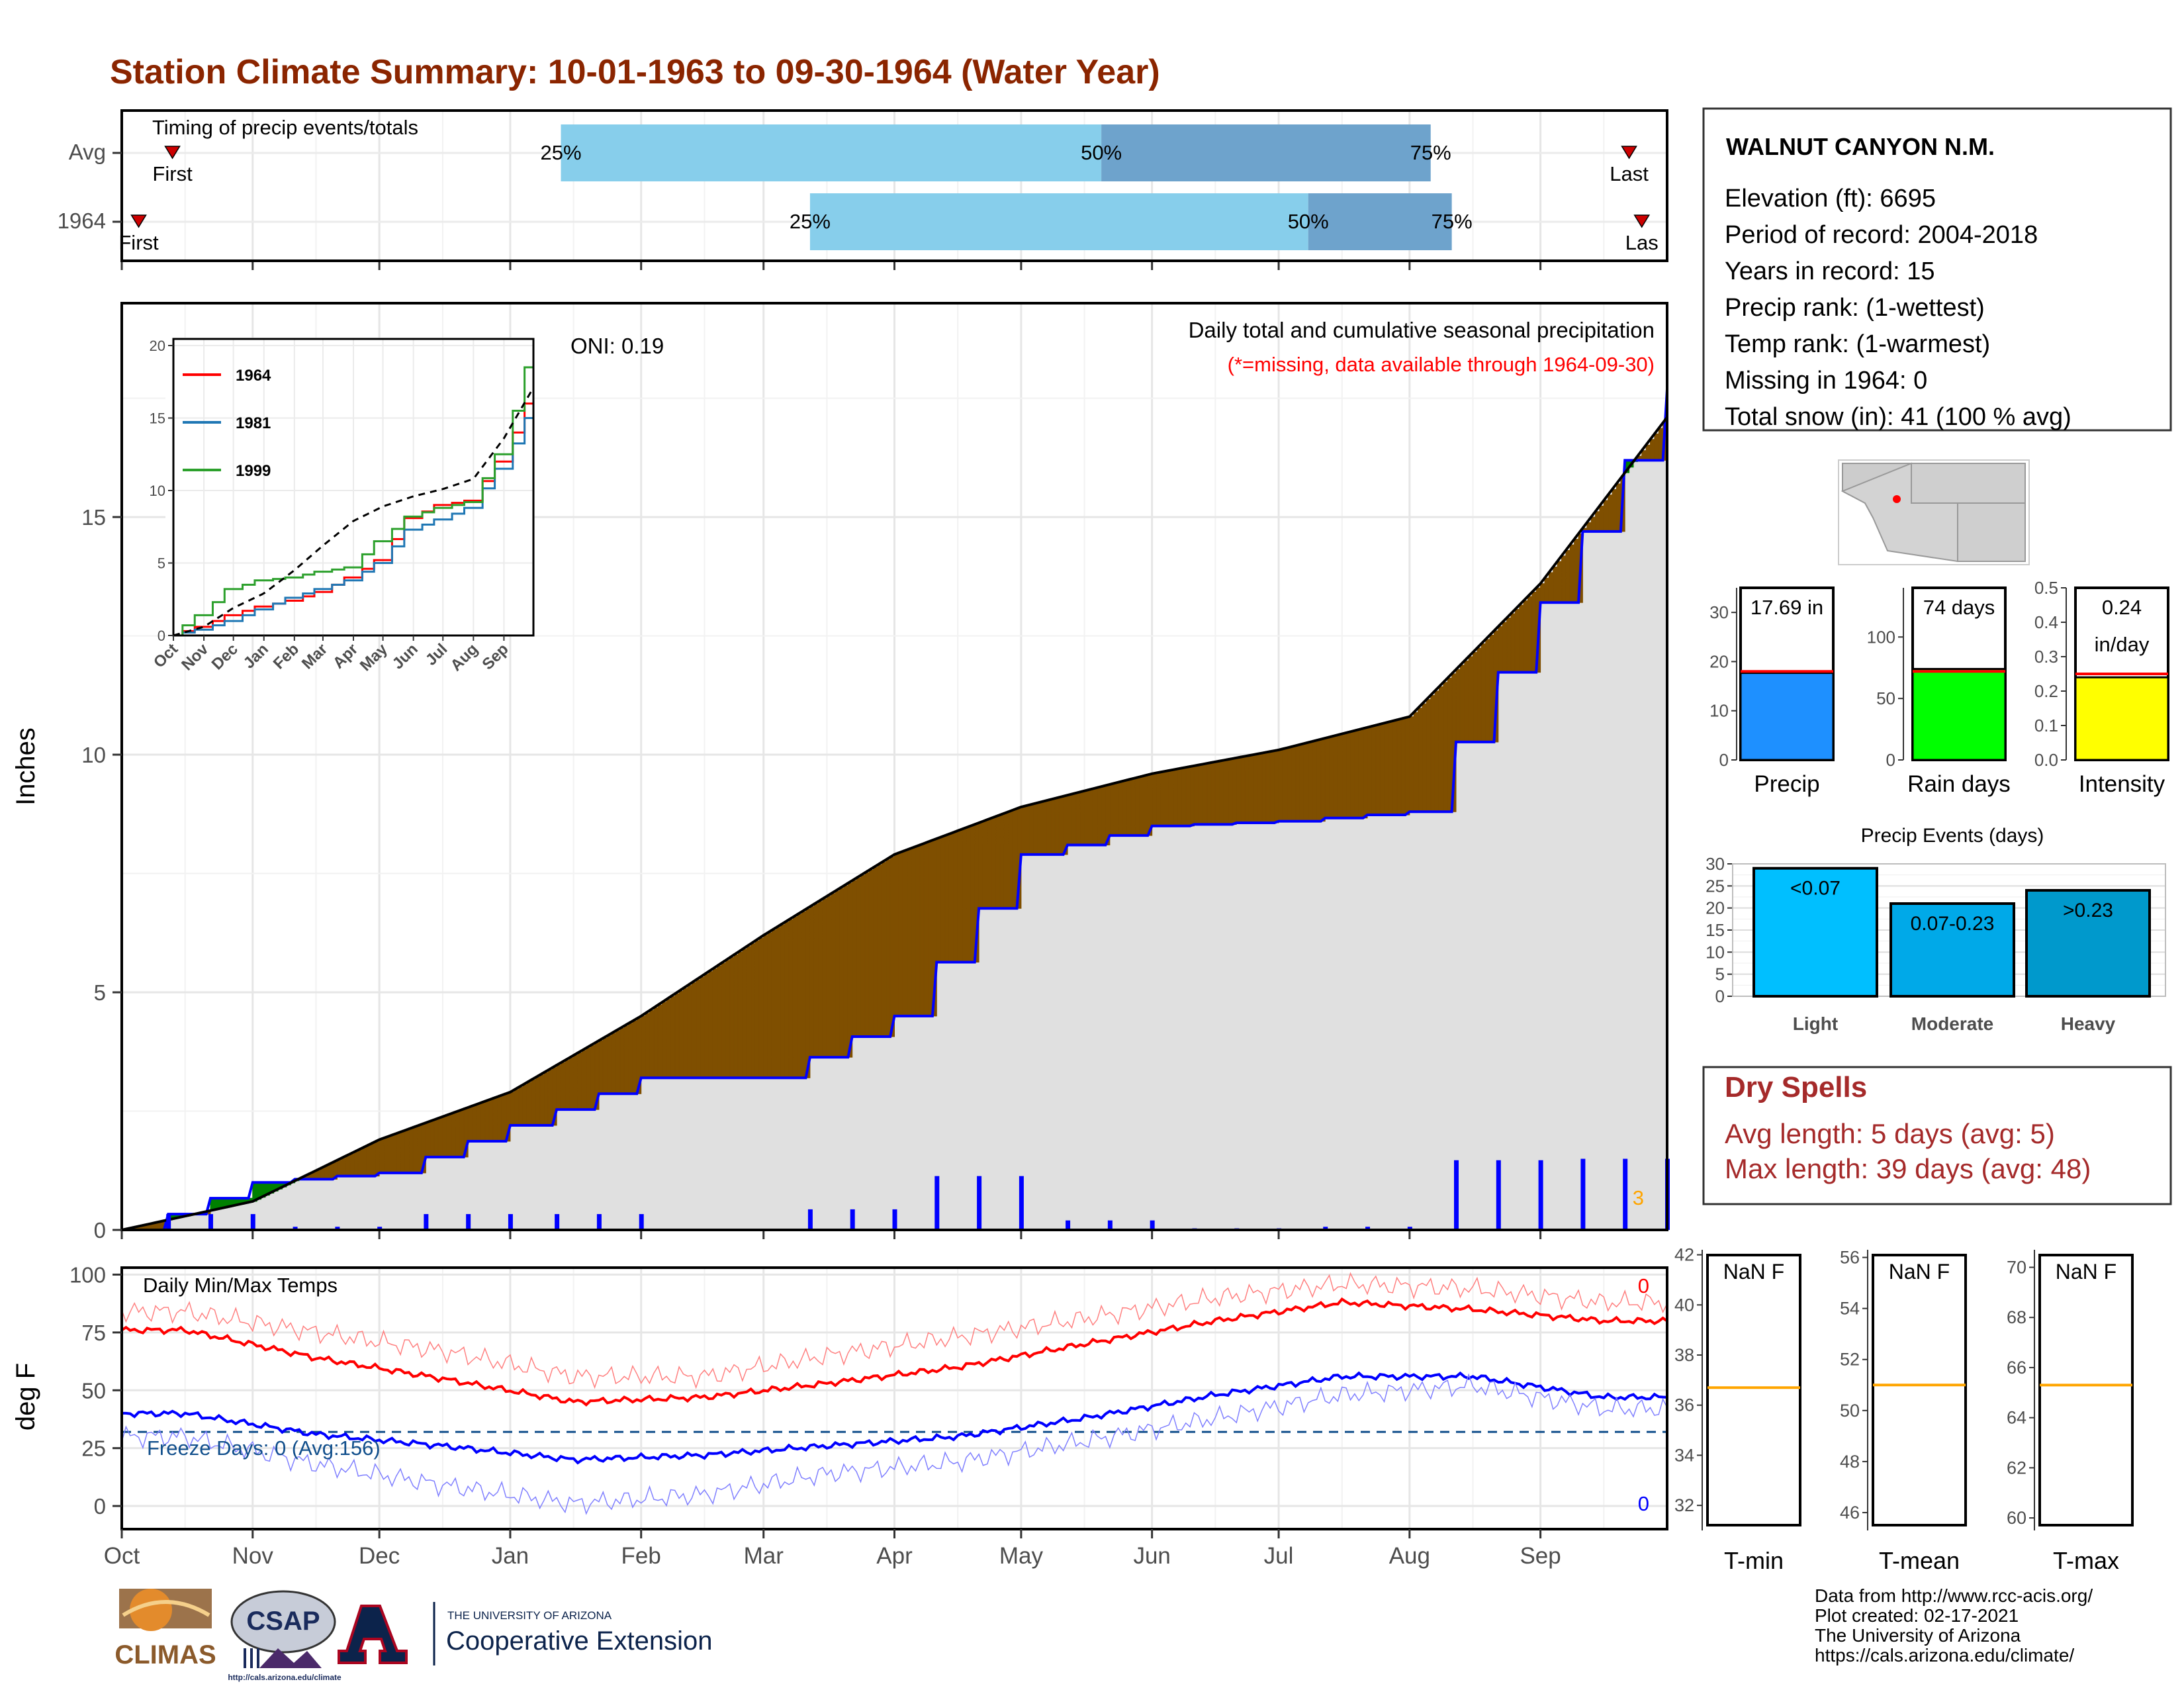 Image resolution: width=2184 pixels, height=1688 pixels. Describe the element at coordinates (165, 1629) in the screenshot. I see `climas-logo: CLIMAS` at that location.